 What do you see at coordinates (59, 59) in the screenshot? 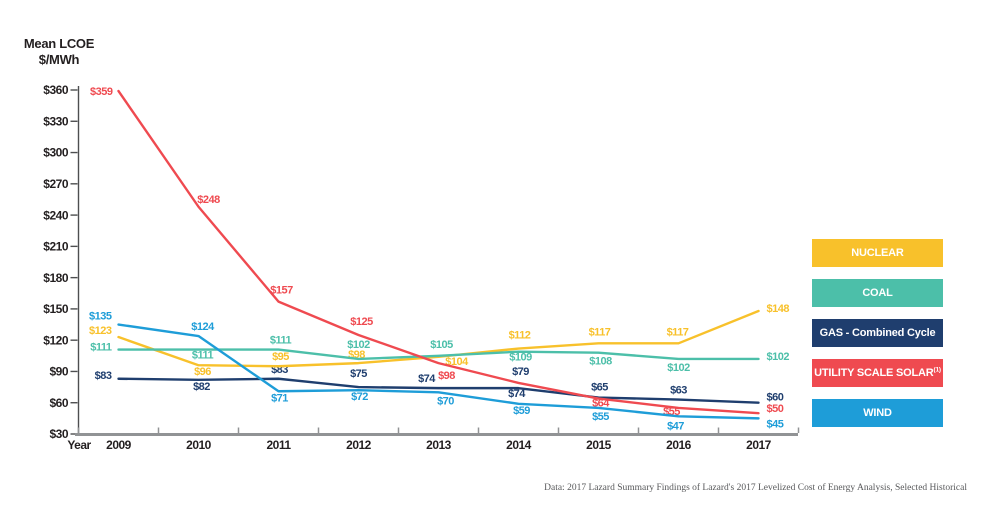
I see `y-axis-title-line2: $/MWh` at bounding box center [59, 59].